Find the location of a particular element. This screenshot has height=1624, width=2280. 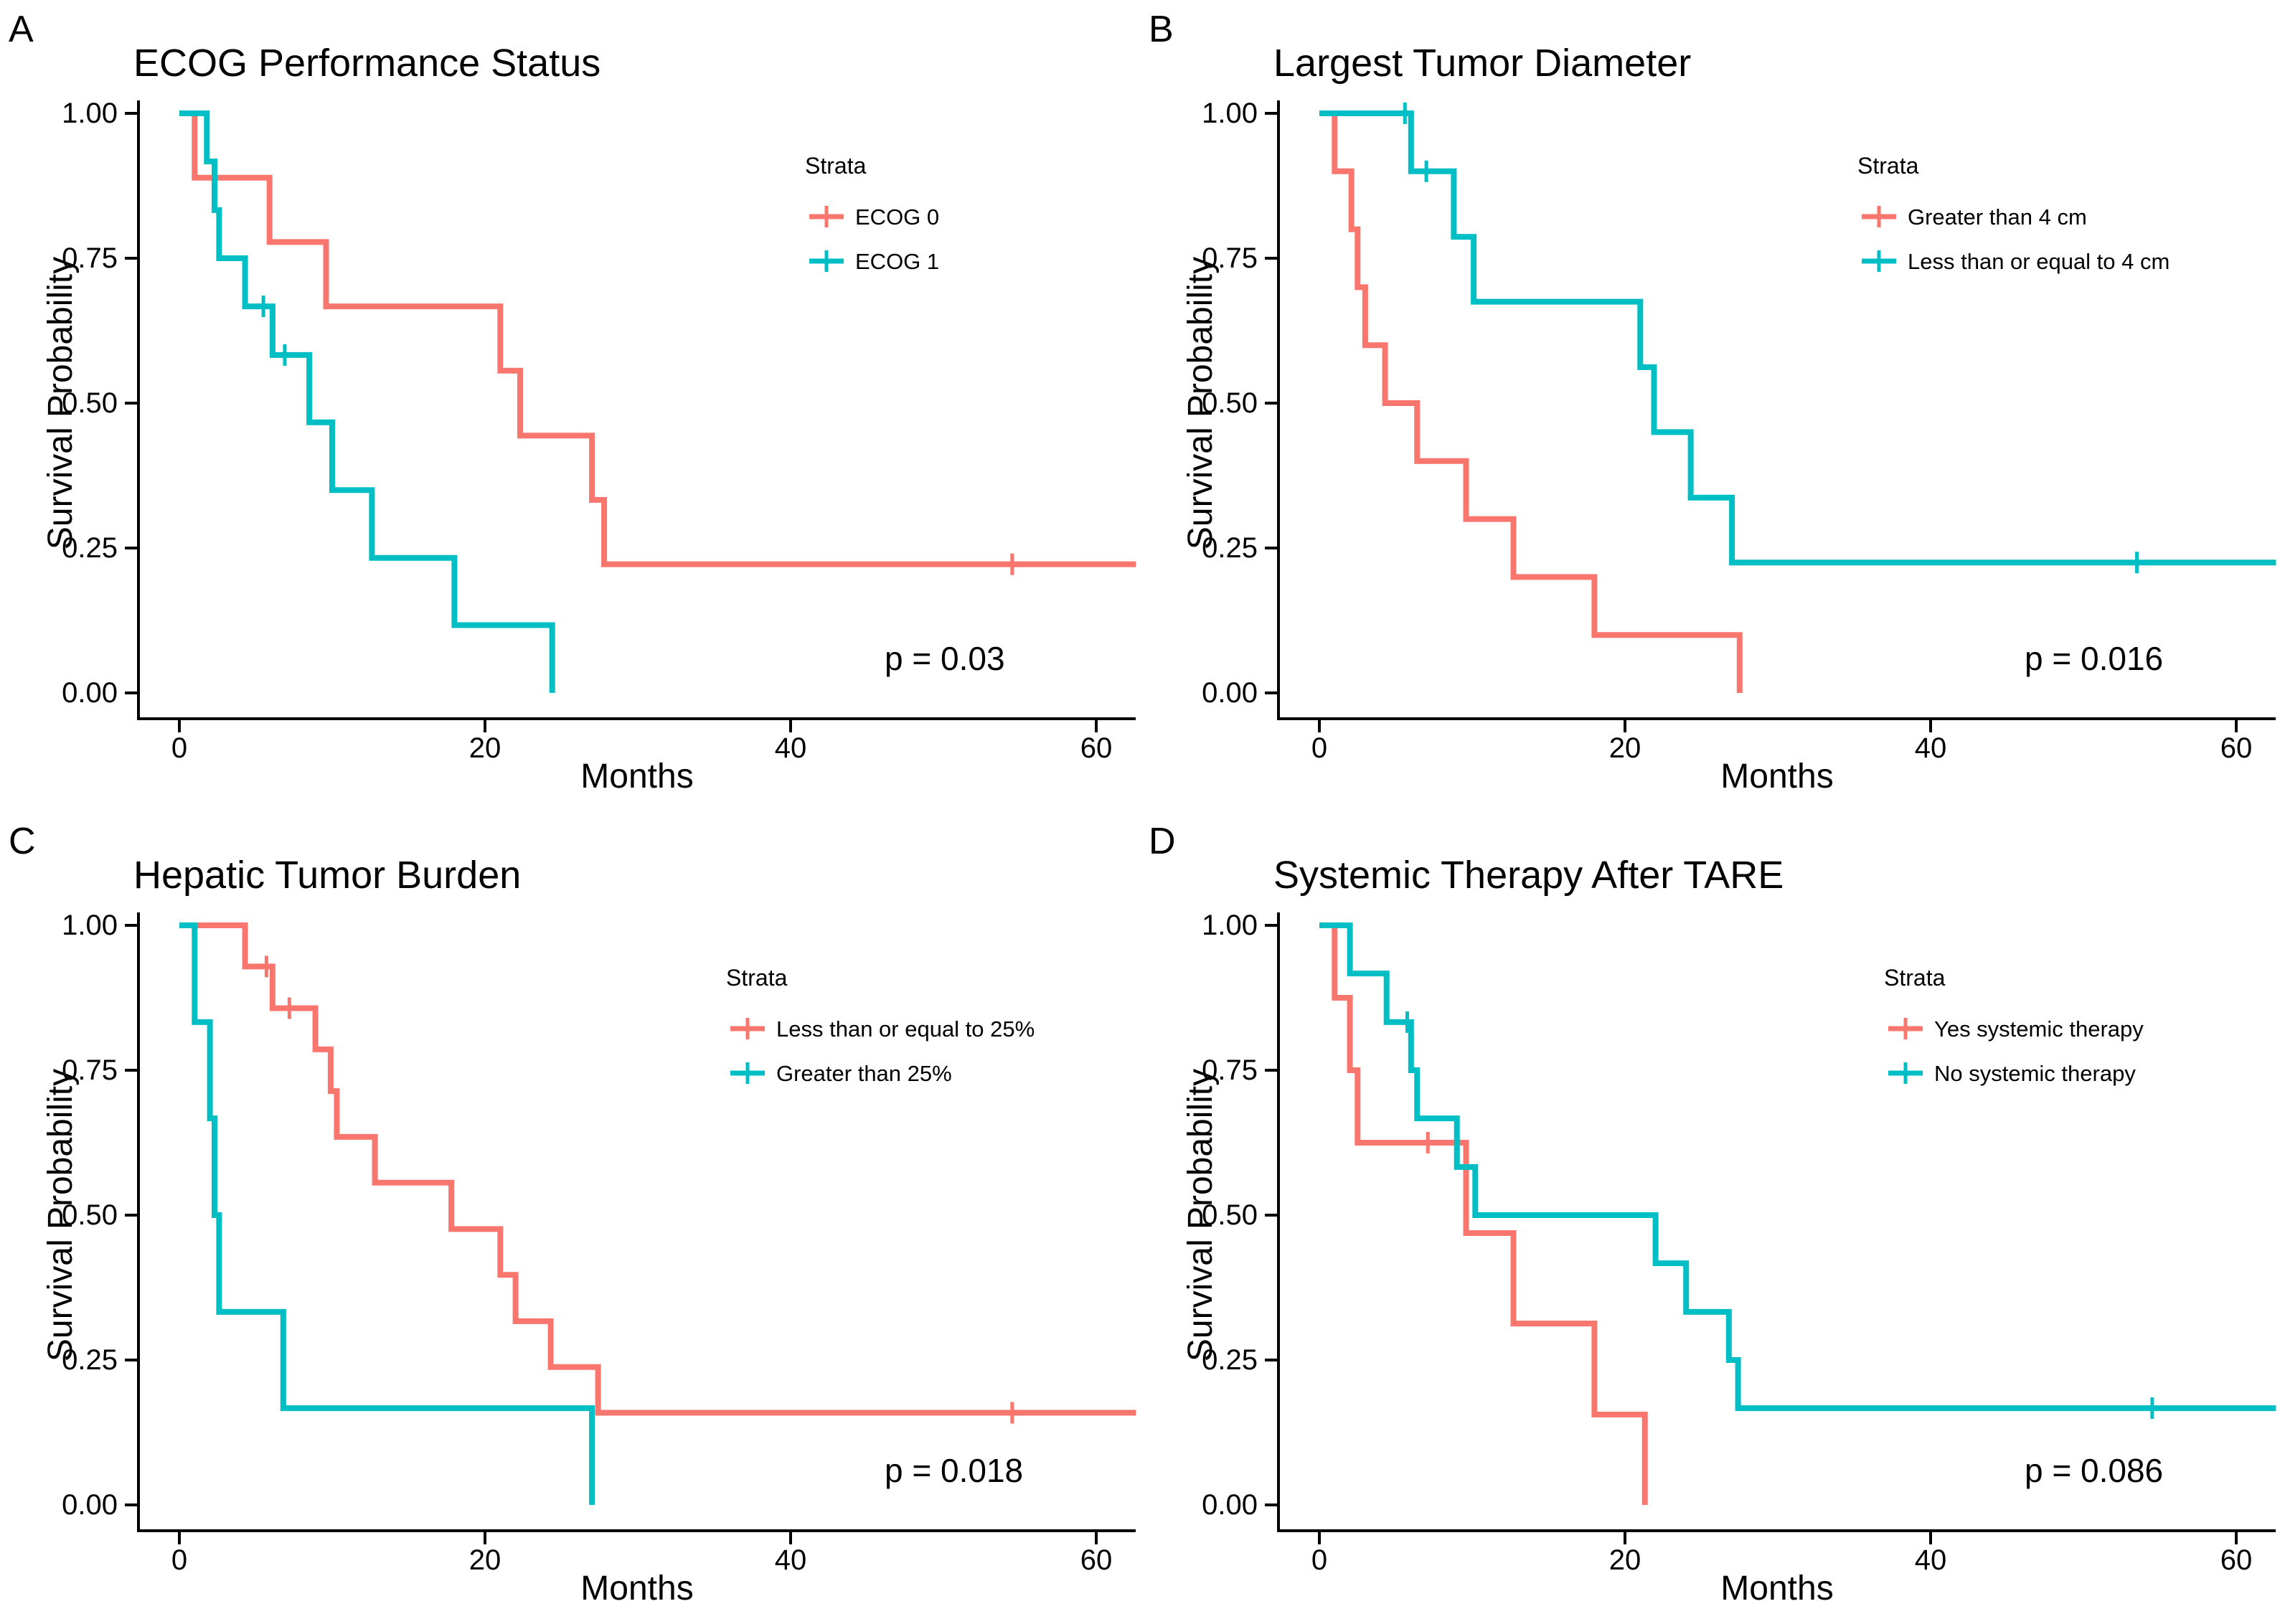

km-curve-less-than-or-equal-to-4-cm is located at coordinates (1797, 338).